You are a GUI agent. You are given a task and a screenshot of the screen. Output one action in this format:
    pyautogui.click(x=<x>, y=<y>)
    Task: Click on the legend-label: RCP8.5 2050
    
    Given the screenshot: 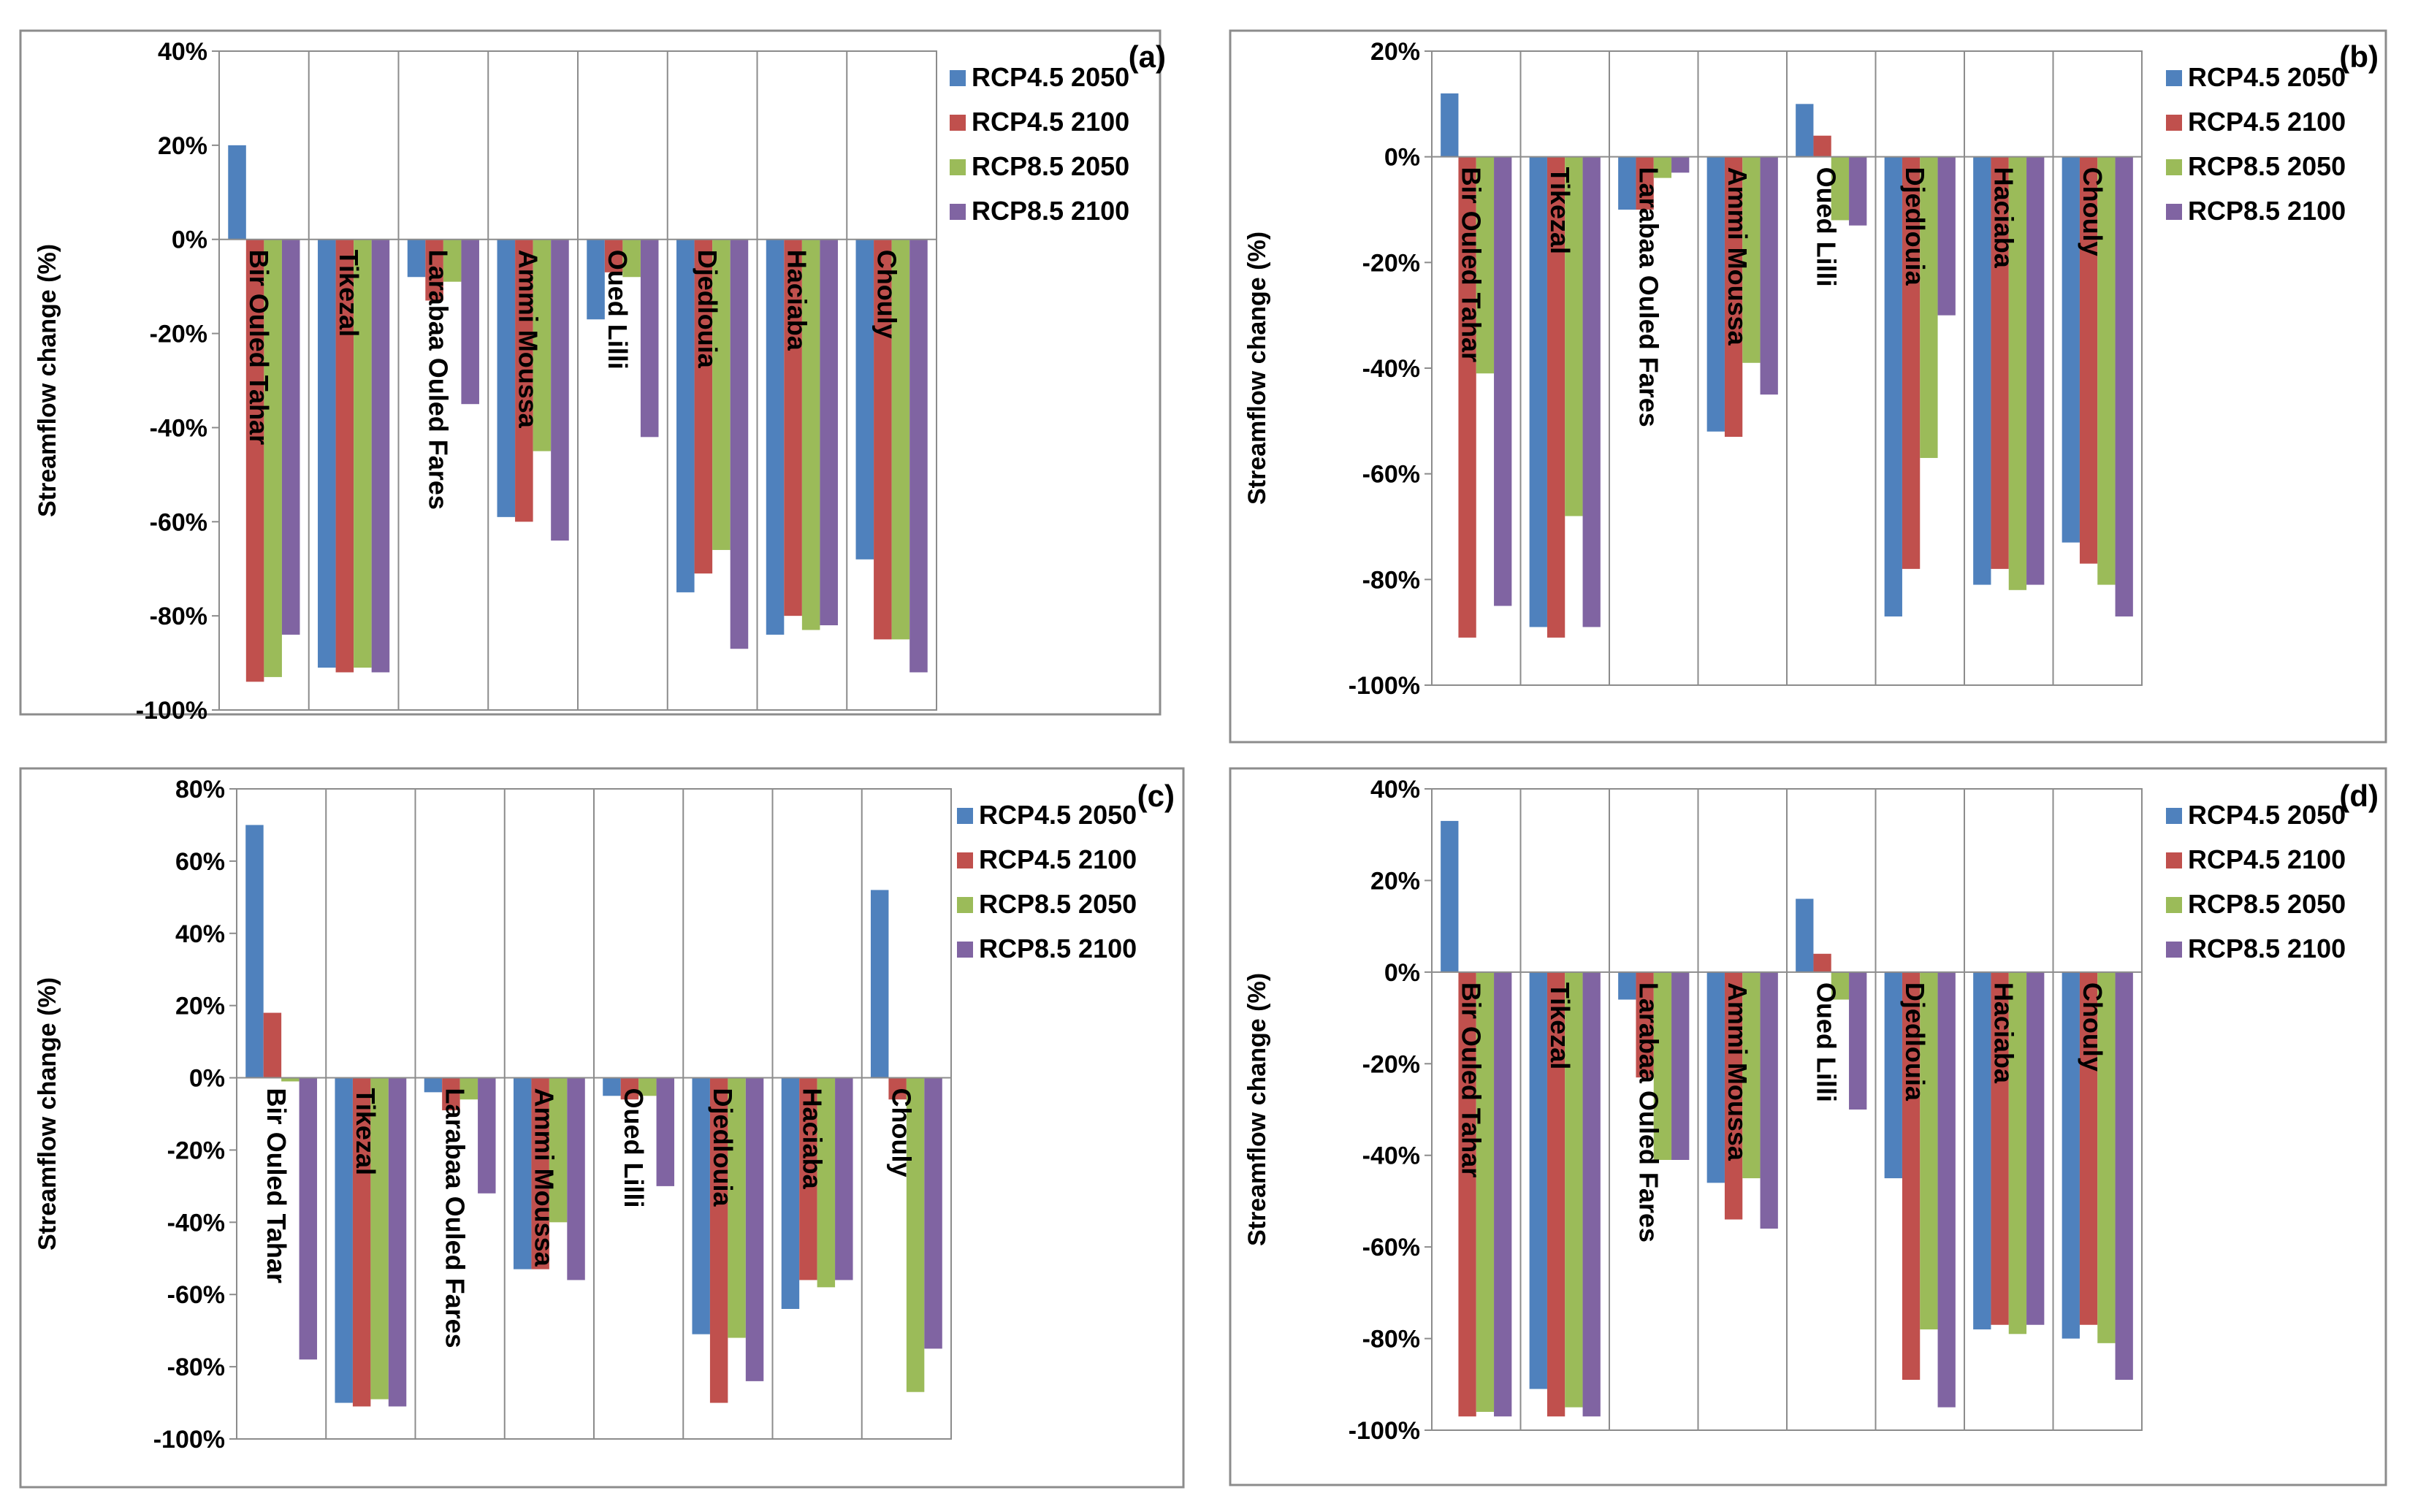 What is the action you would take?
    pyautogui.click(x=2267, y=904)
    